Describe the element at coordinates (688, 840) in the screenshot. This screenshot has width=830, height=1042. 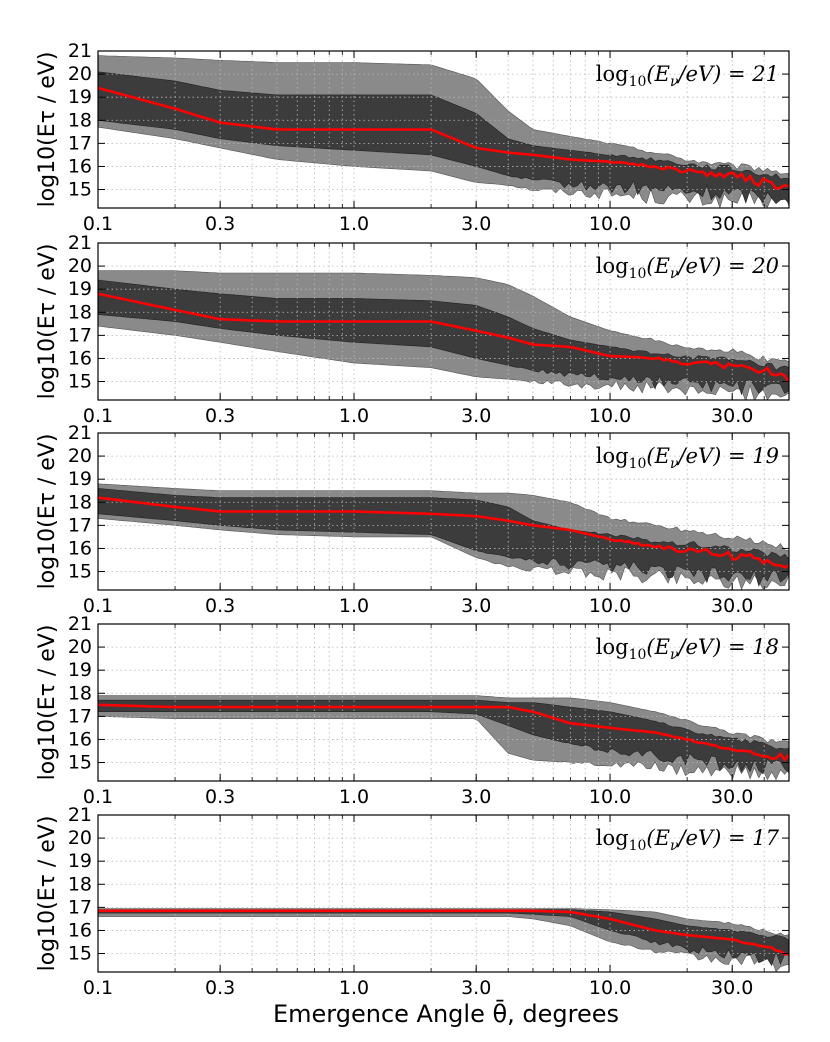
I see `panel-energy-label: log10(Eν/eV) = 17` at that location.